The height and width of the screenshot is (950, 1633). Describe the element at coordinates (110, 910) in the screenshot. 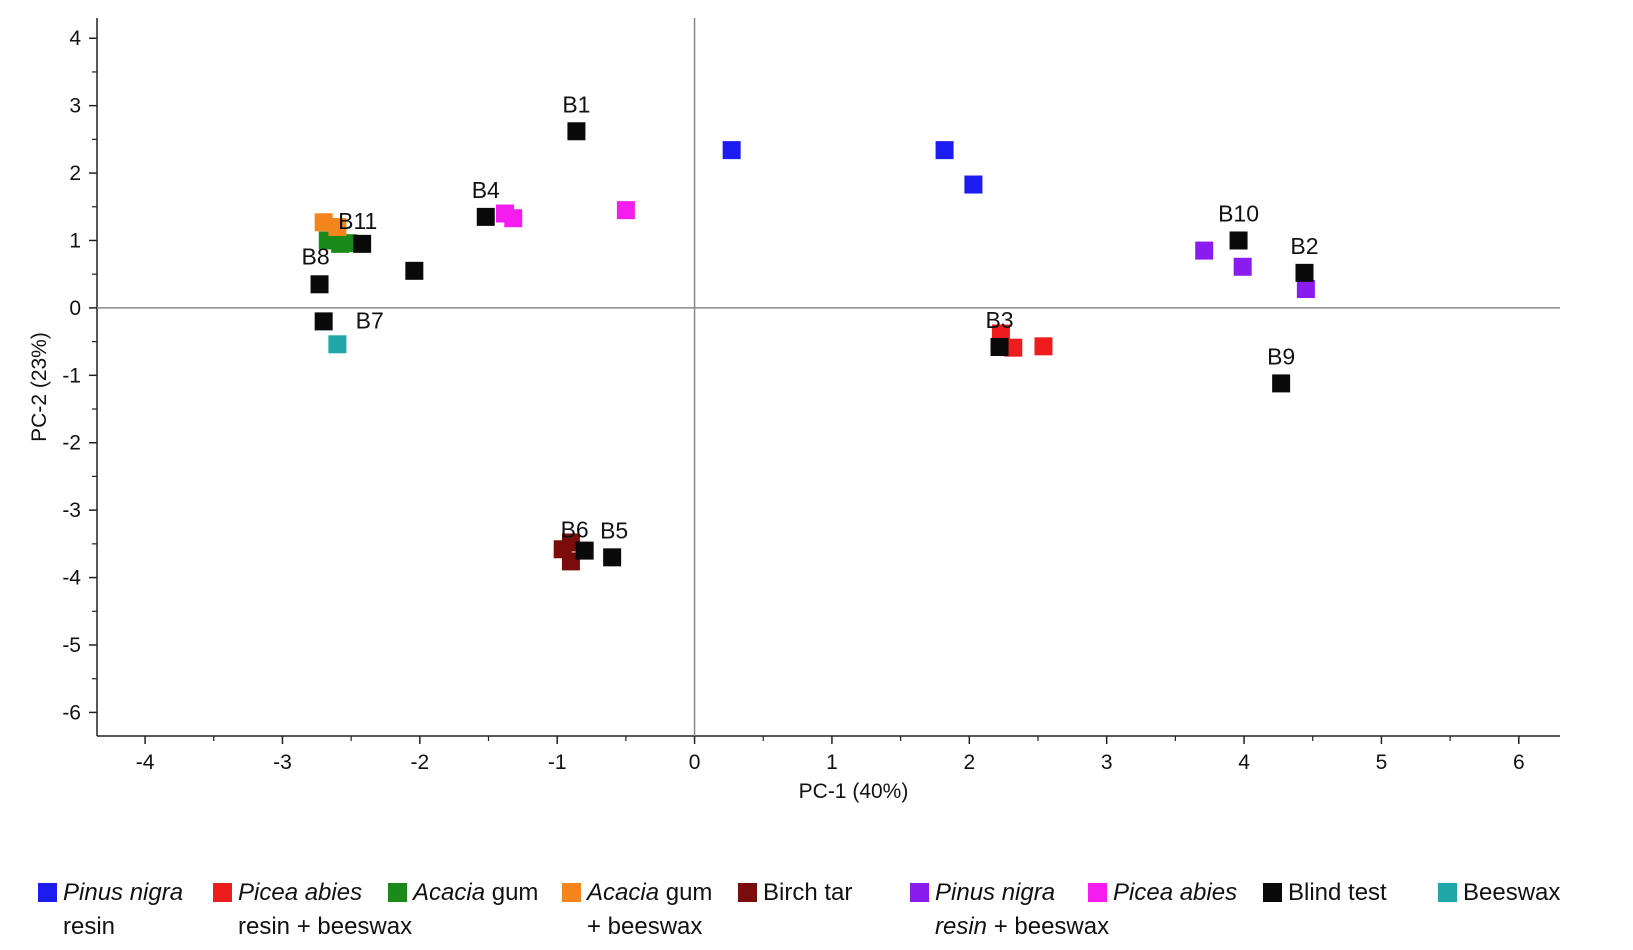

I see `legend-item-pinus-nigra-resin: Pinus nigra resin` at that location.